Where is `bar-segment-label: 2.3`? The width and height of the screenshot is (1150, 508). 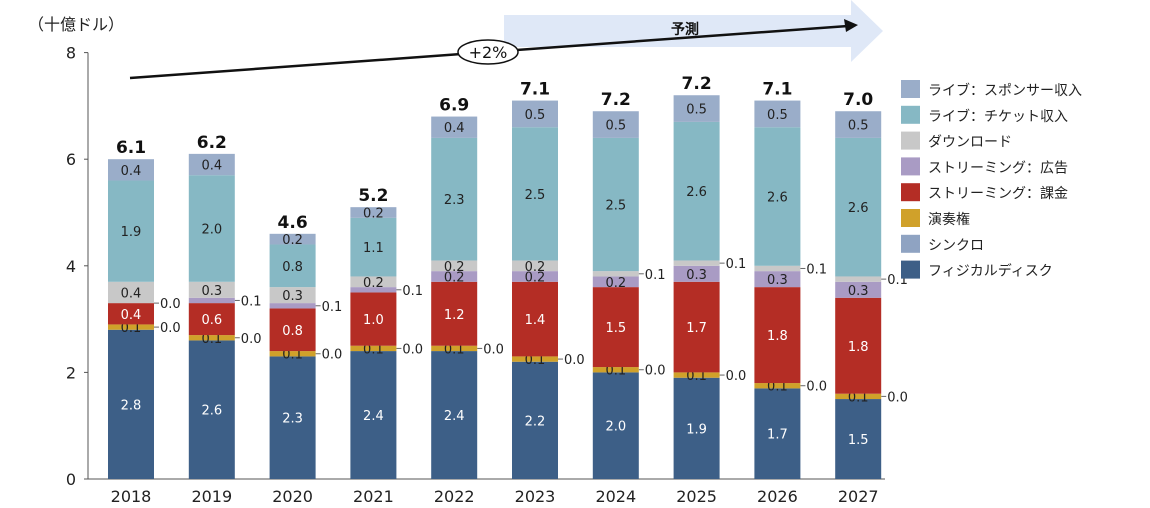 bar-segment-label: 2.3 is located at coordinates (454, 200).